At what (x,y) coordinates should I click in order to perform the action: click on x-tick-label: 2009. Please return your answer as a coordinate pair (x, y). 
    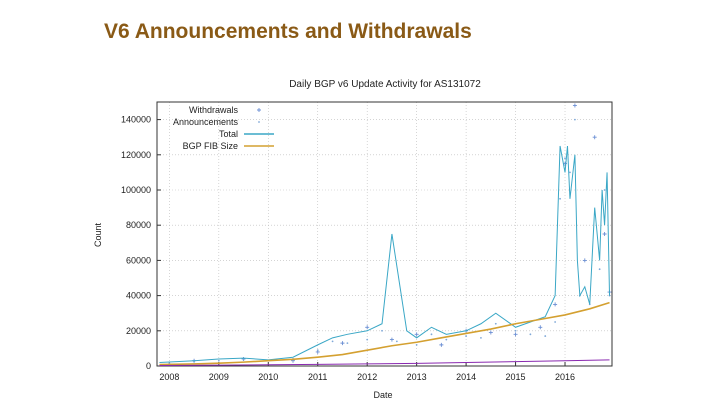
    Looking at the image, I should click on (219, 377).